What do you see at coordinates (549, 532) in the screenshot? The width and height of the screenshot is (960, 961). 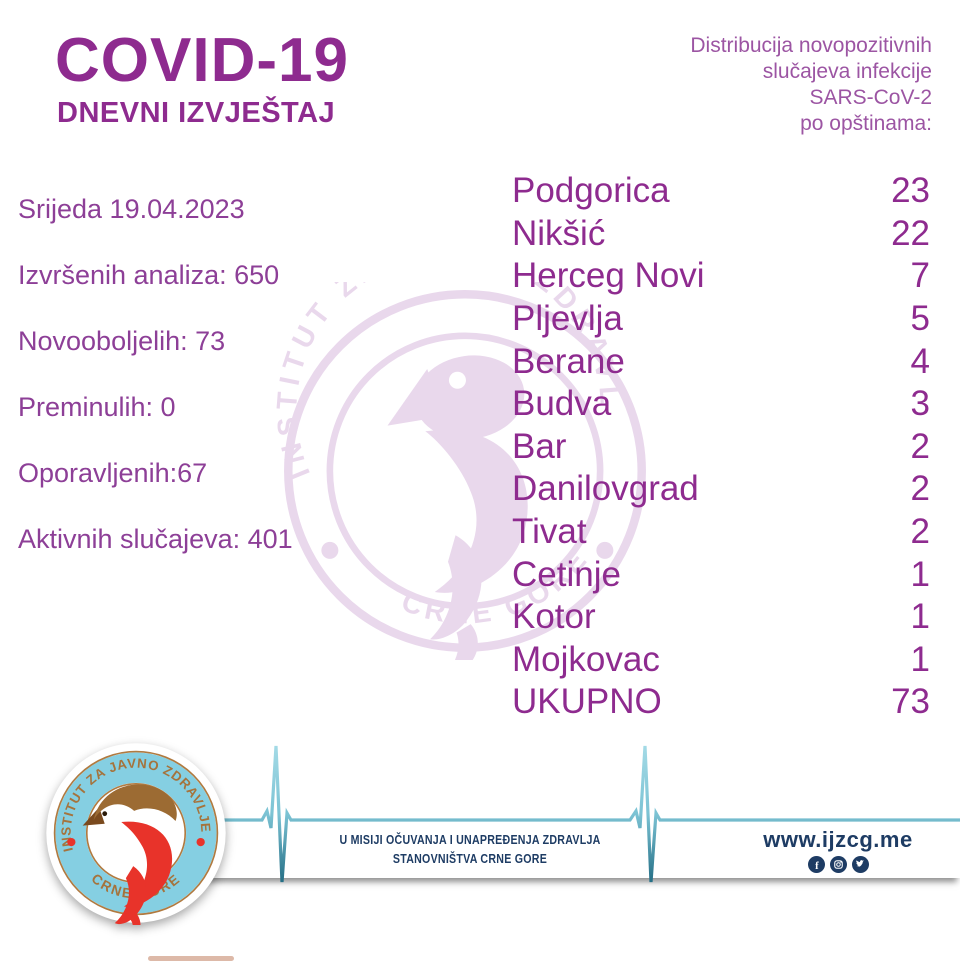 I see `municipality-name: Tivat` at bounding box center [549, 532].